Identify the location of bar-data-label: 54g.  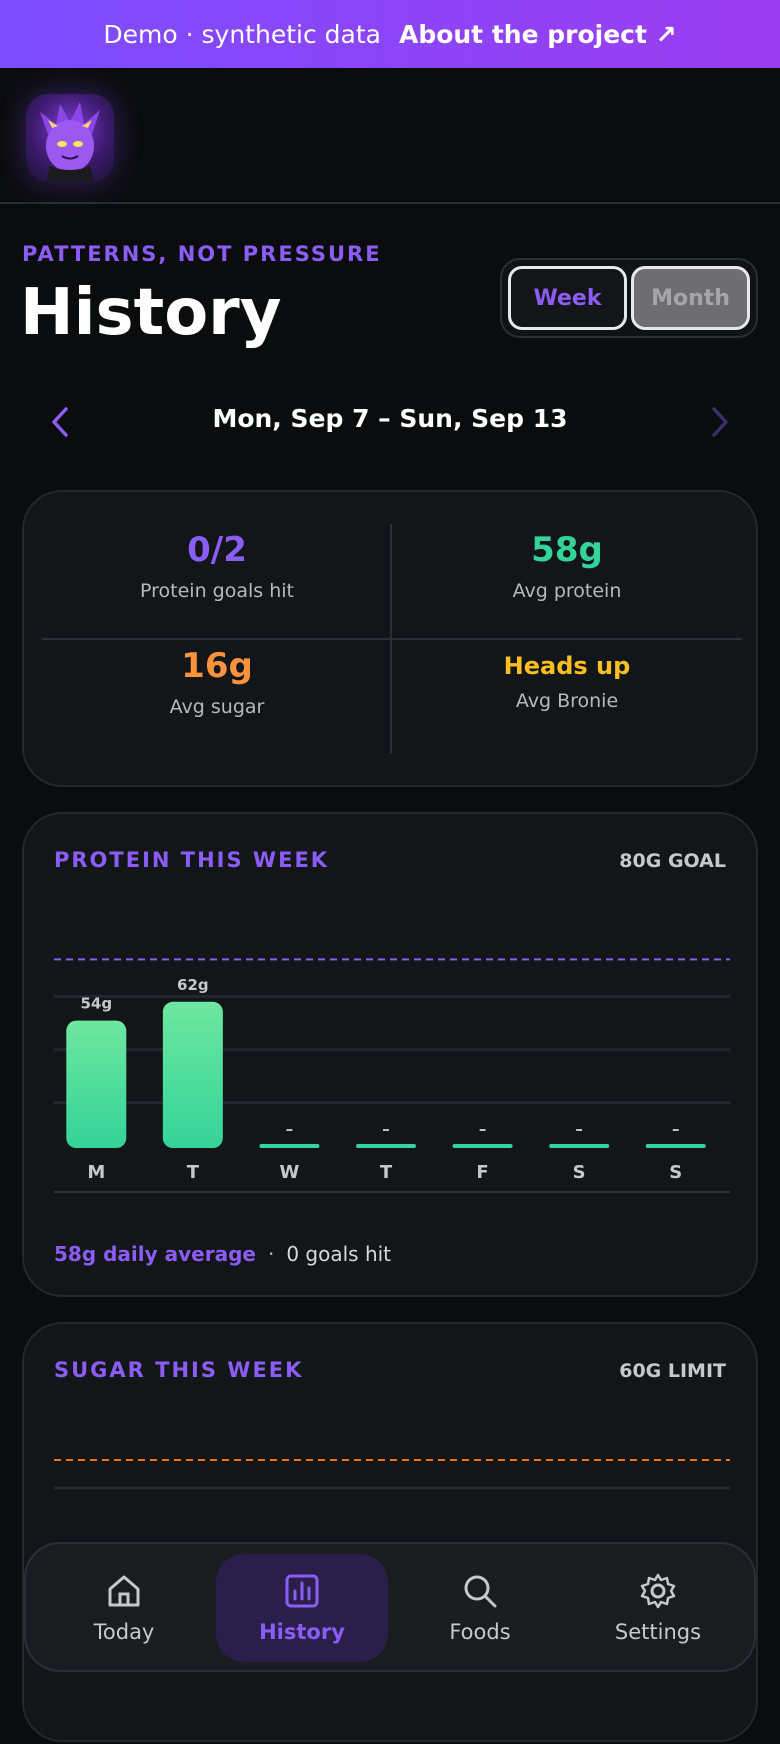
(96, 1004).